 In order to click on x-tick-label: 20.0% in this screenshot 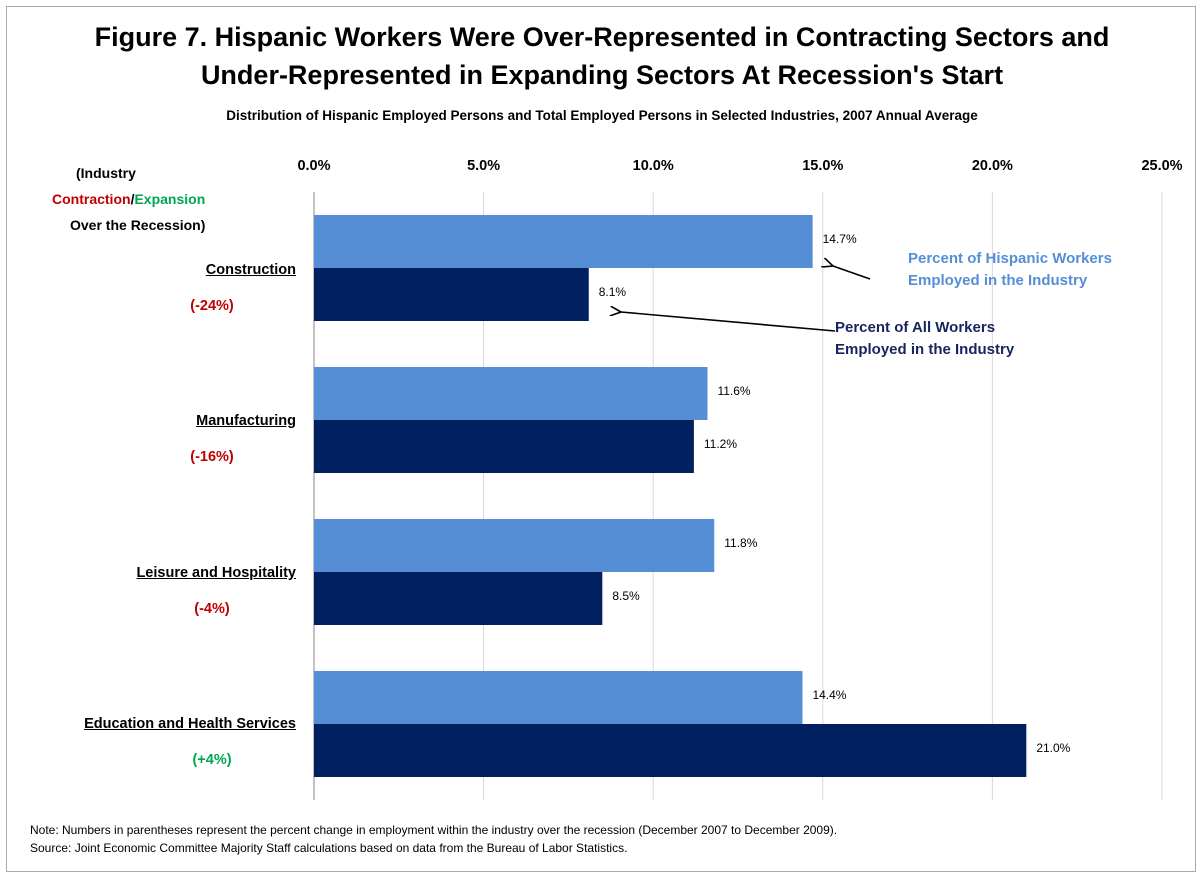, I will do `click(992, 166)`.